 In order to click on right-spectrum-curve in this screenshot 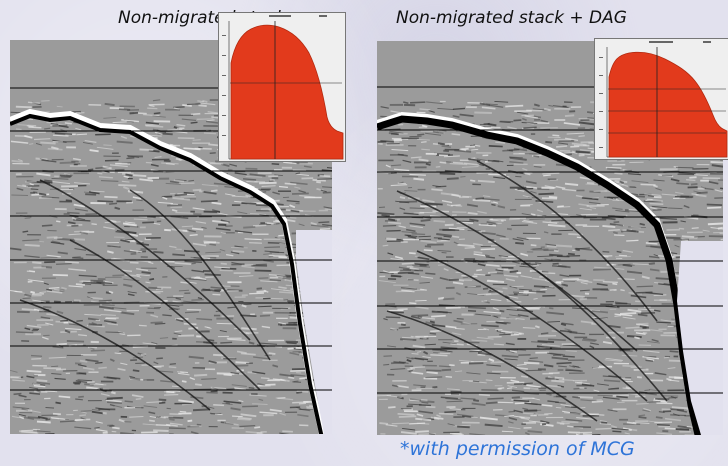, I will do `click(668, 104)`.